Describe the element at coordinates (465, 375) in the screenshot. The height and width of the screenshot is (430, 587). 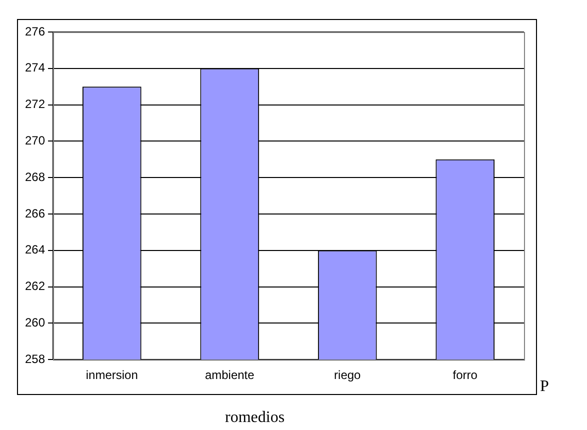
I see `x-tick-label: forro` at that location.